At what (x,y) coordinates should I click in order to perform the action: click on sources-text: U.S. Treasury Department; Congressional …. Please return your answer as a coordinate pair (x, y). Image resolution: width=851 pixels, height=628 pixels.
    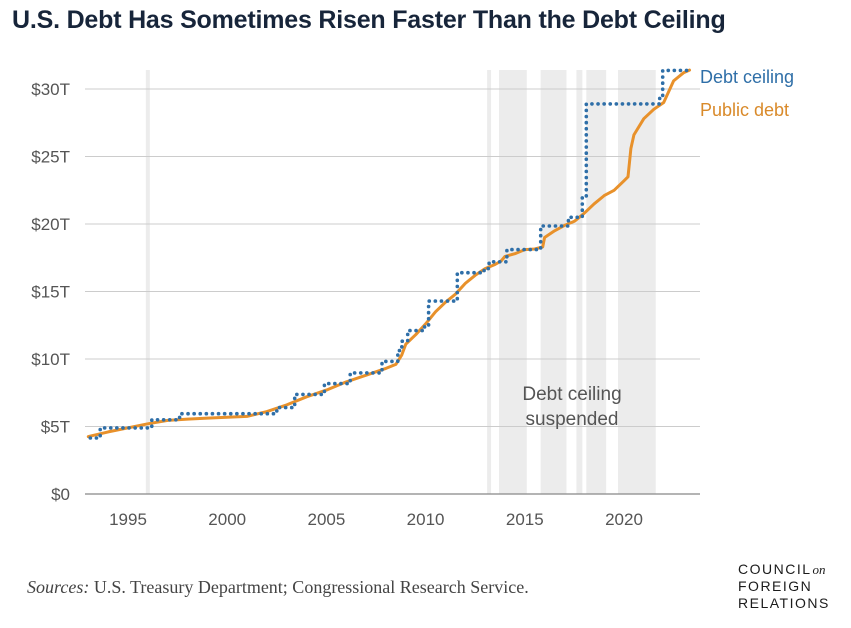
    Looking at the image, I should click on (309, 587).